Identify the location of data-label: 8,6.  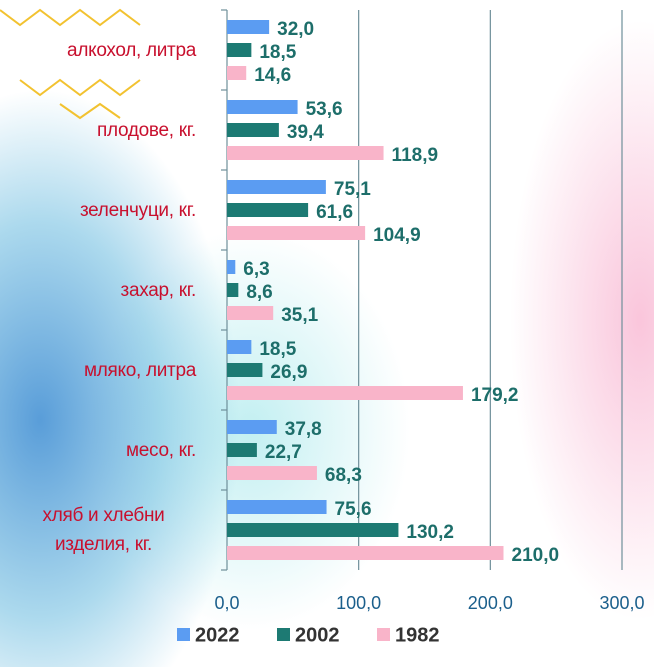
(259, 292).